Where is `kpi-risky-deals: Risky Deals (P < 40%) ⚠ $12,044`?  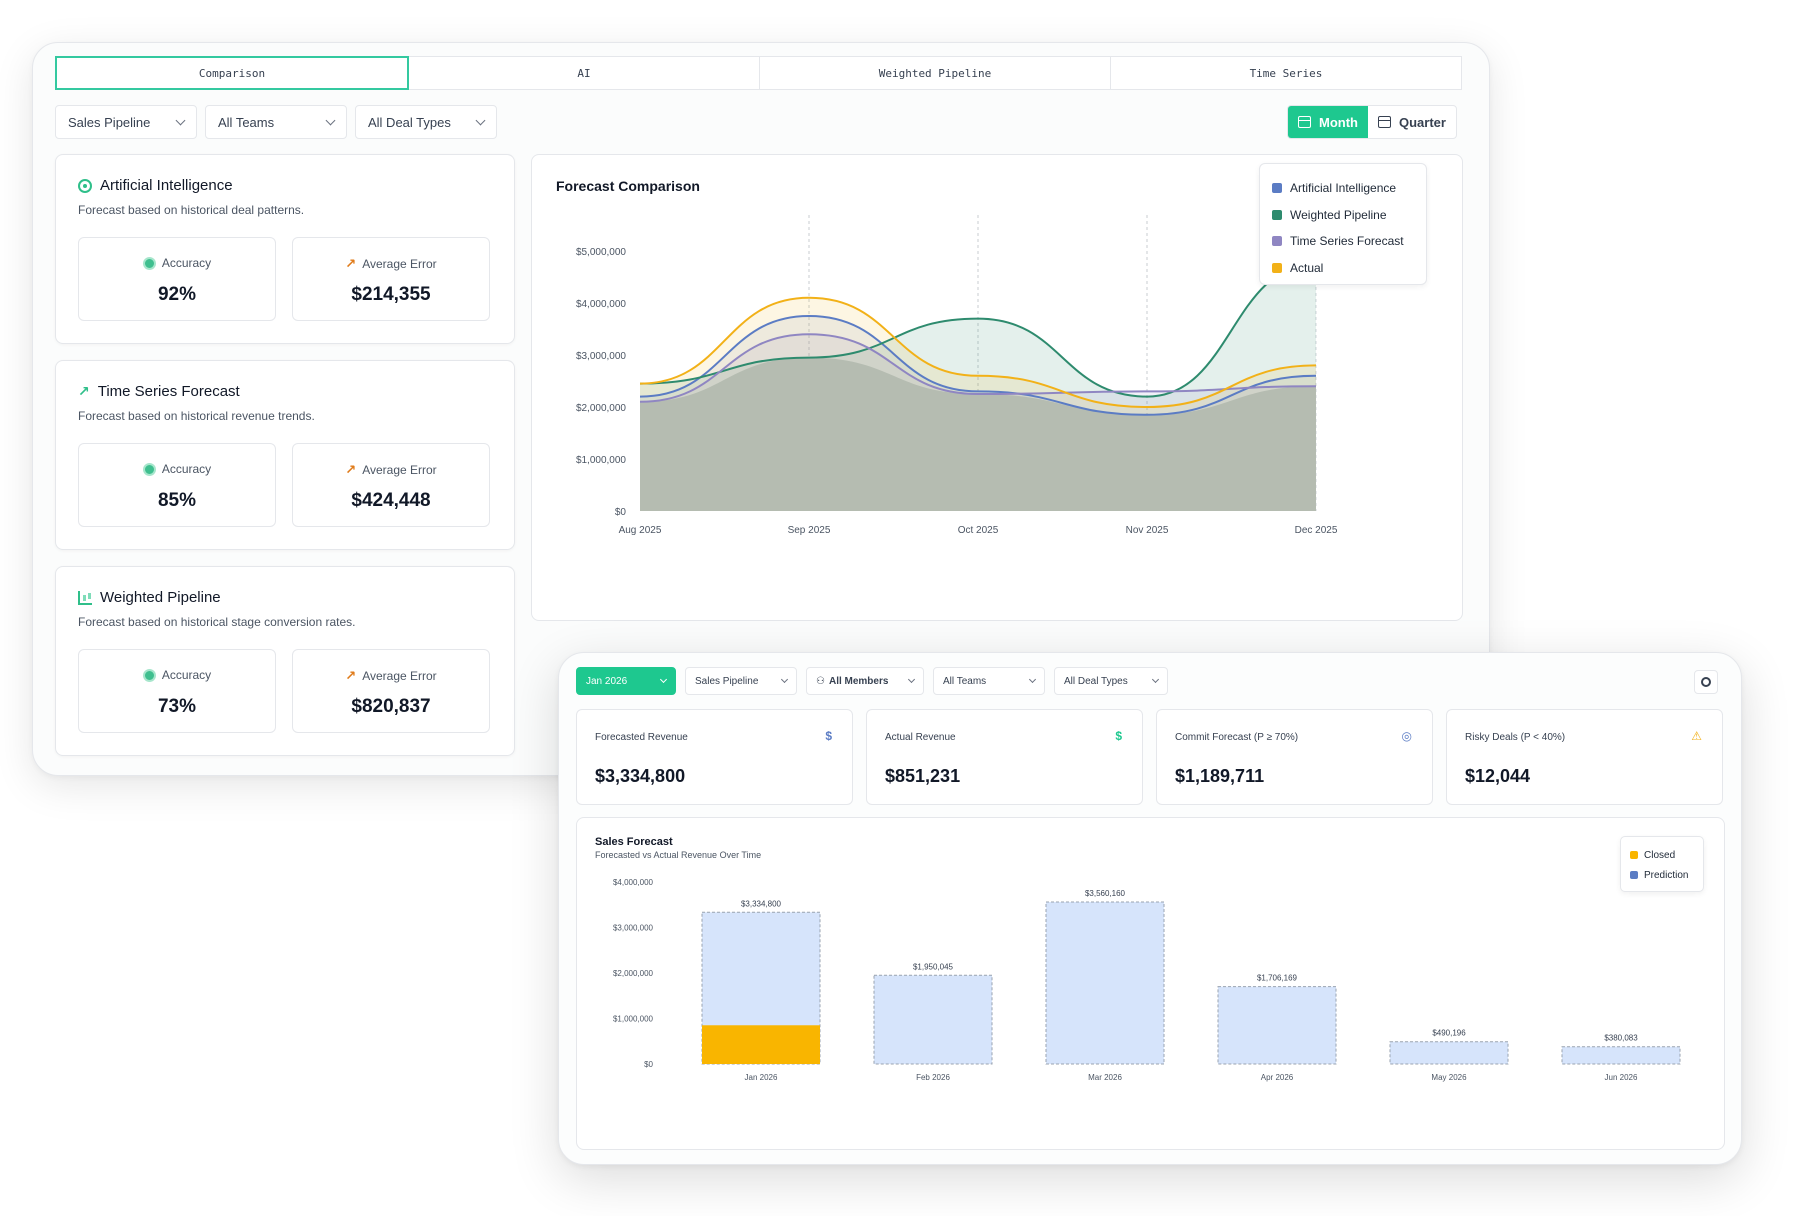
kpi-risky-deals: Risky Deals (P < 40%) ⚠ $12,044 is located at coordinates (1584, 757).